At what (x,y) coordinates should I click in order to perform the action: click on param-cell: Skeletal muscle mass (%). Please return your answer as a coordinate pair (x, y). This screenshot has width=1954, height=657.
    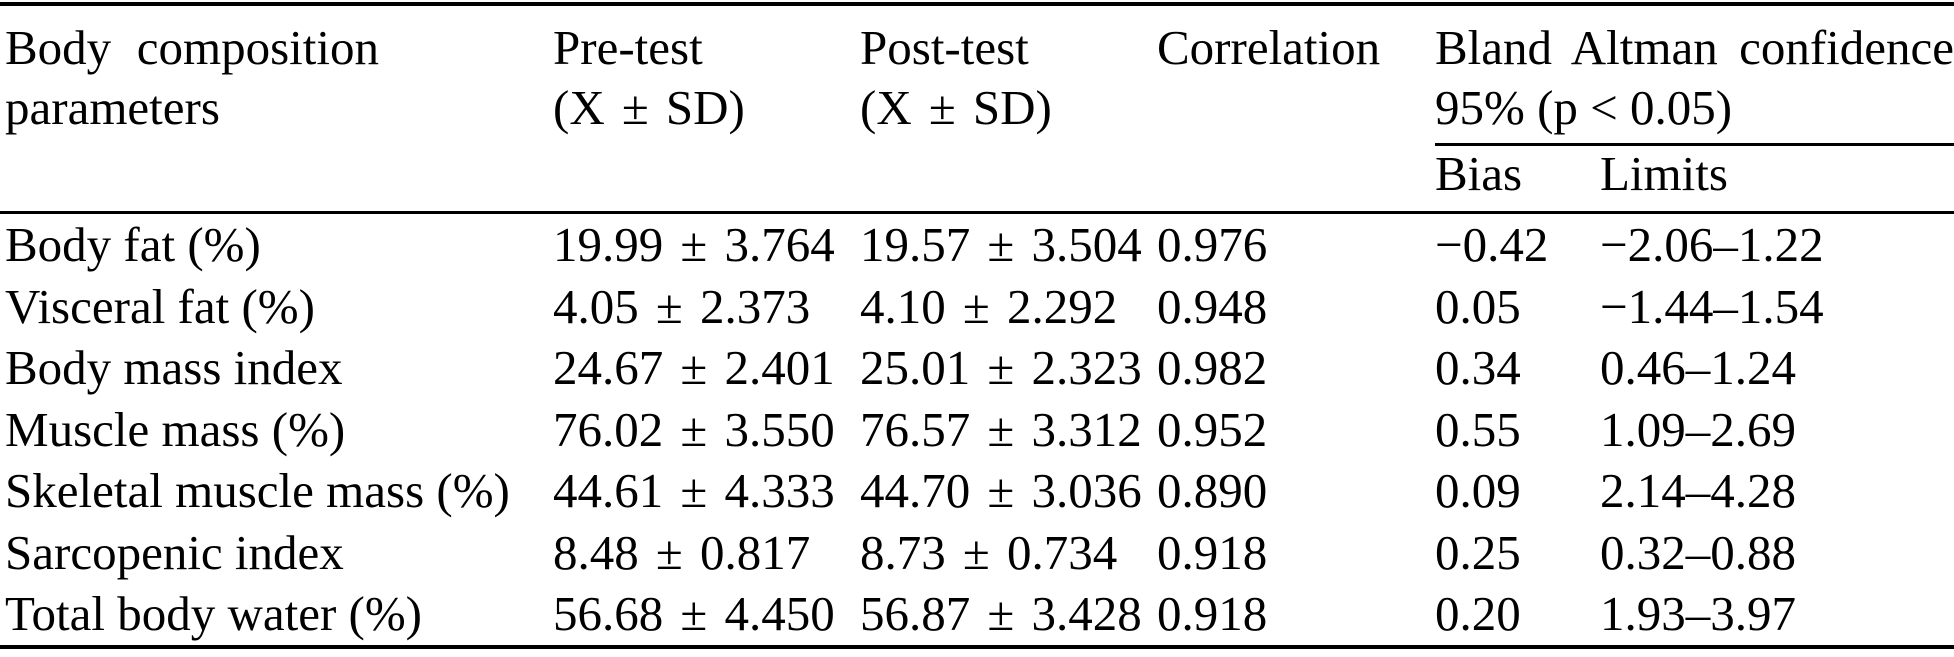
    Looking at the image, I should click on (257, 490).